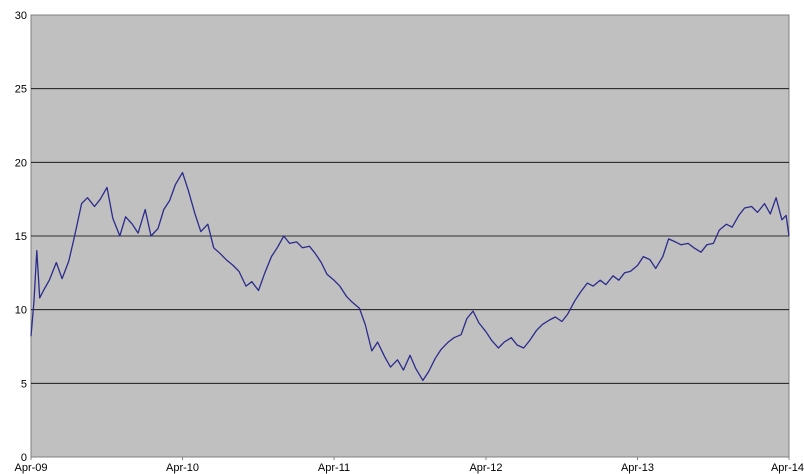  Describe the element at coordinates (30, 468) in the screenshot. I see `x-tick-label: Apr-09` at that location.